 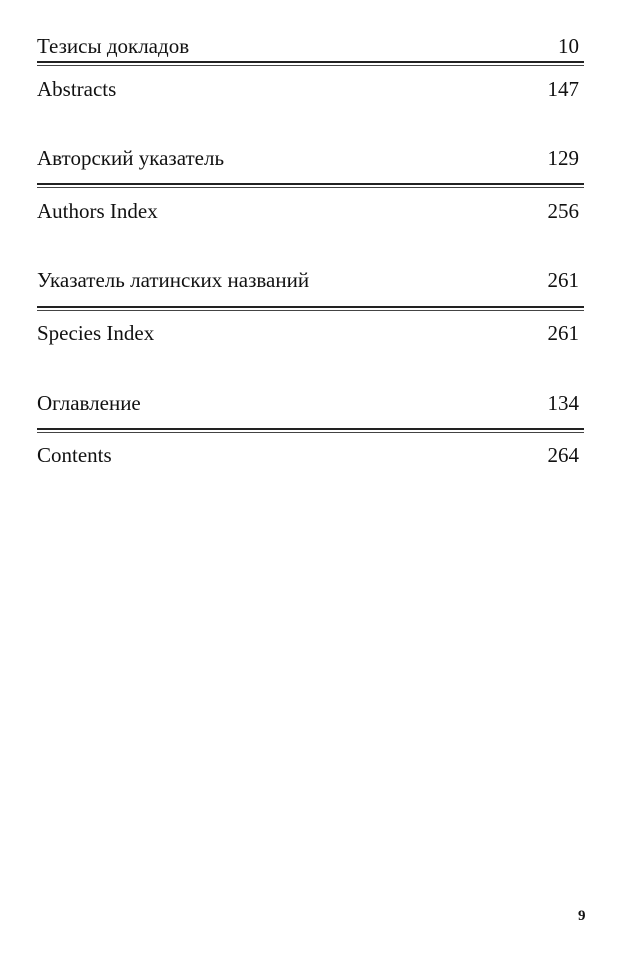 What do you see at coordinates (97, 211) in the screenshot?
I see `entry-title: Authors Index` at bounding box center [97, 211].